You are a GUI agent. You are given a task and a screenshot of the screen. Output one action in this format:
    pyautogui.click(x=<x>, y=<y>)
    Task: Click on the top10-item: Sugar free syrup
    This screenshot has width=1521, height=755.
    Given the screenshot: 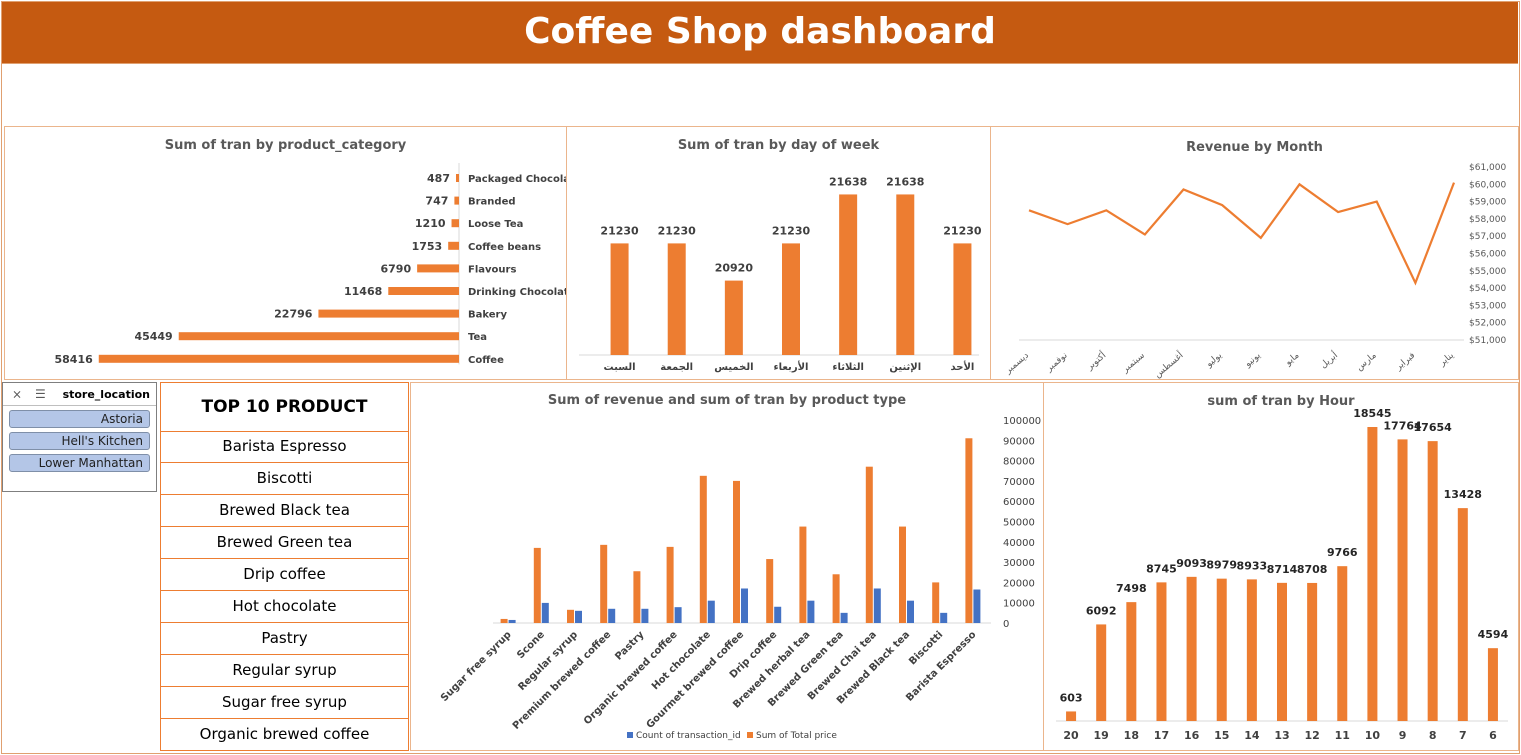 What is the action you would take?
    pyautogui.click(x=284, y=703)
    